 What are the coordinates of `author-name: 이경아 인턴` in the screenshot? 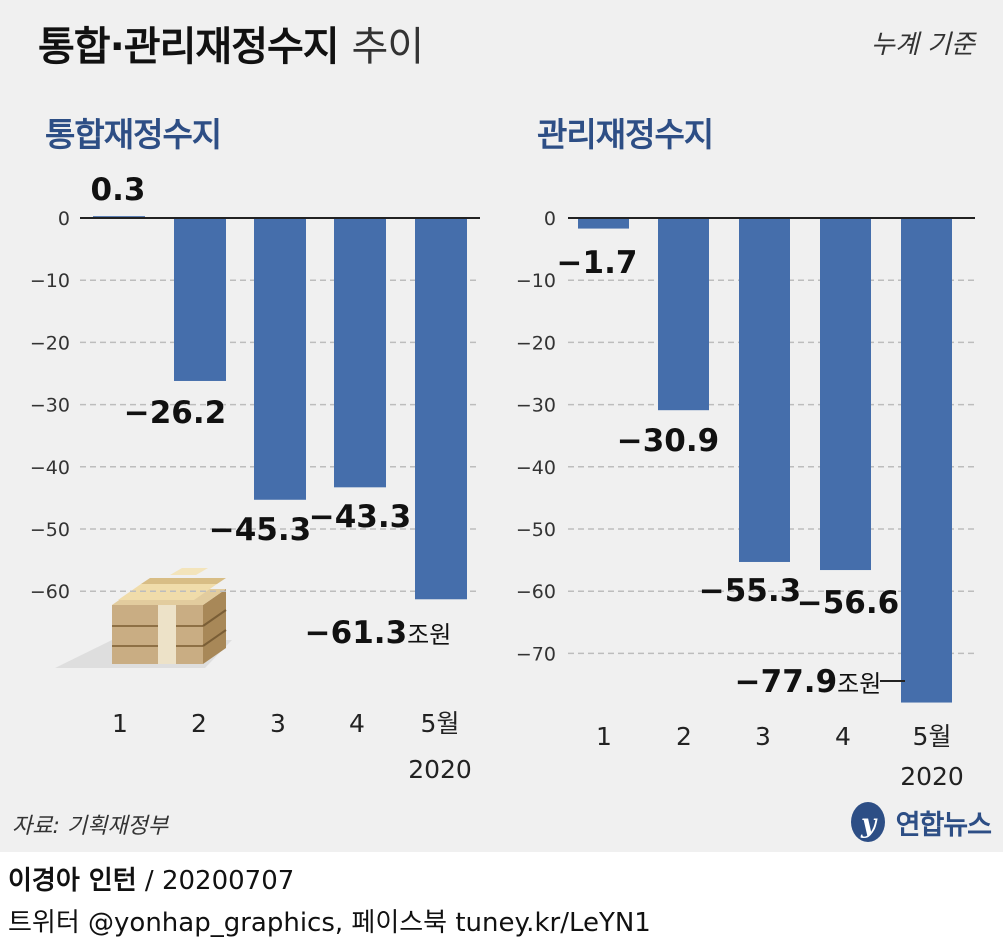 It's located at (72, 881).